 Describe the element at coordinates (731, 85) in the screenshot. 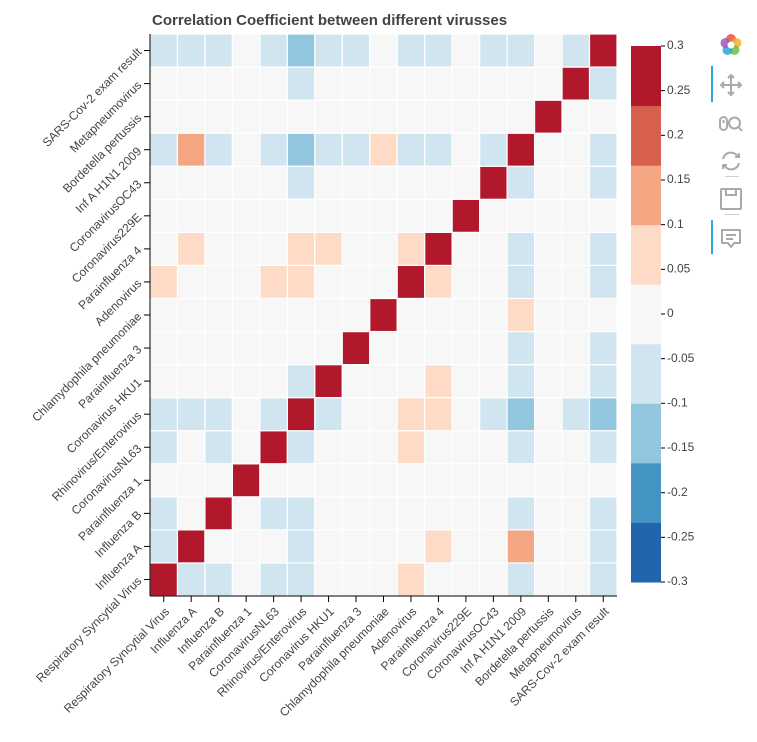

I see `pan-icon` at that location.